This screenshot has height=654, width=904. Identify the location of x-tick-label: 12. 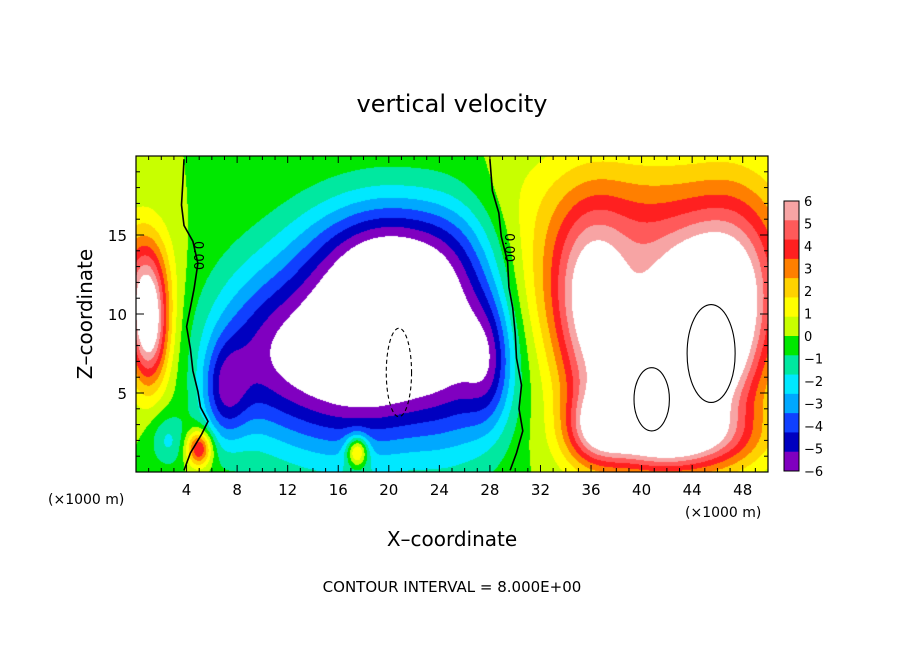
(287, 490).